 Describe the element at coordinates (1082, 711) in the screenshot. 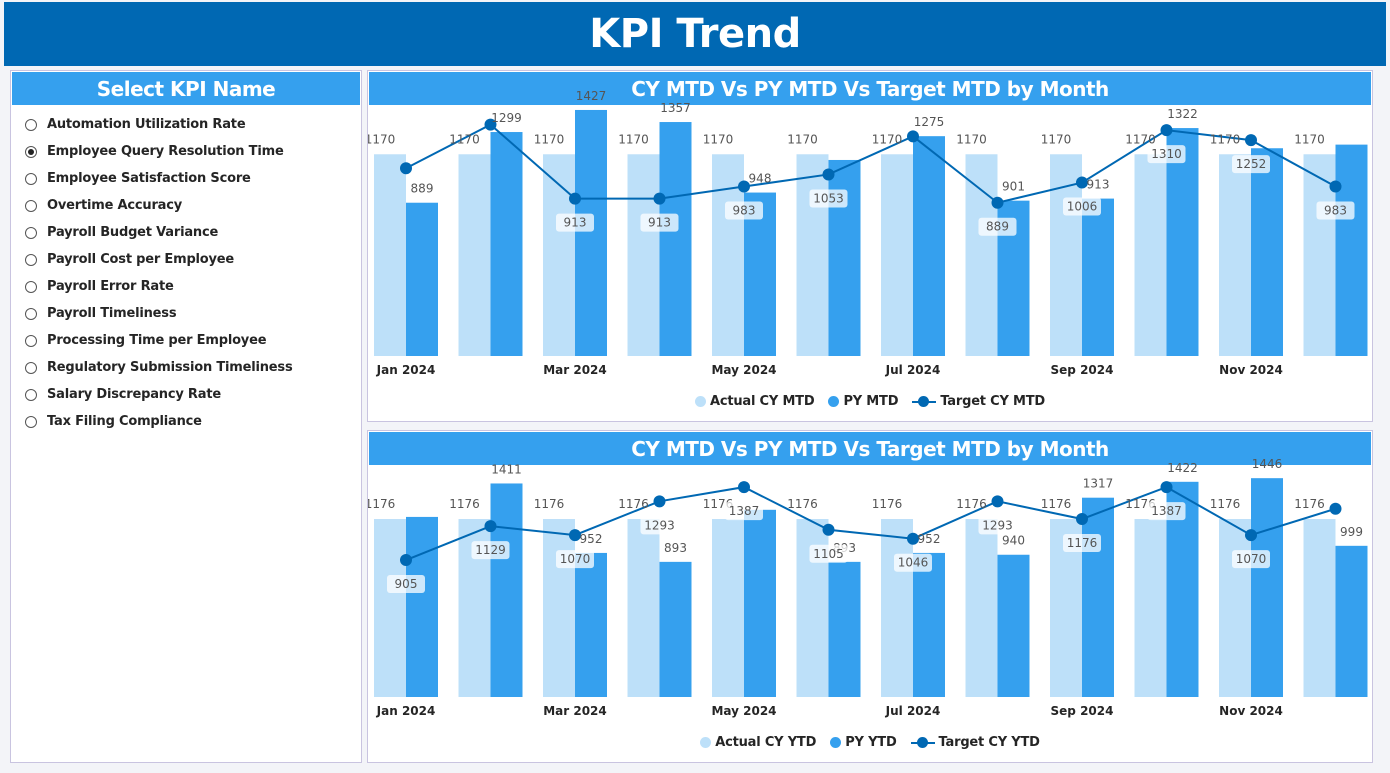

I see `x-tick-label: Sep 2024` at that location.